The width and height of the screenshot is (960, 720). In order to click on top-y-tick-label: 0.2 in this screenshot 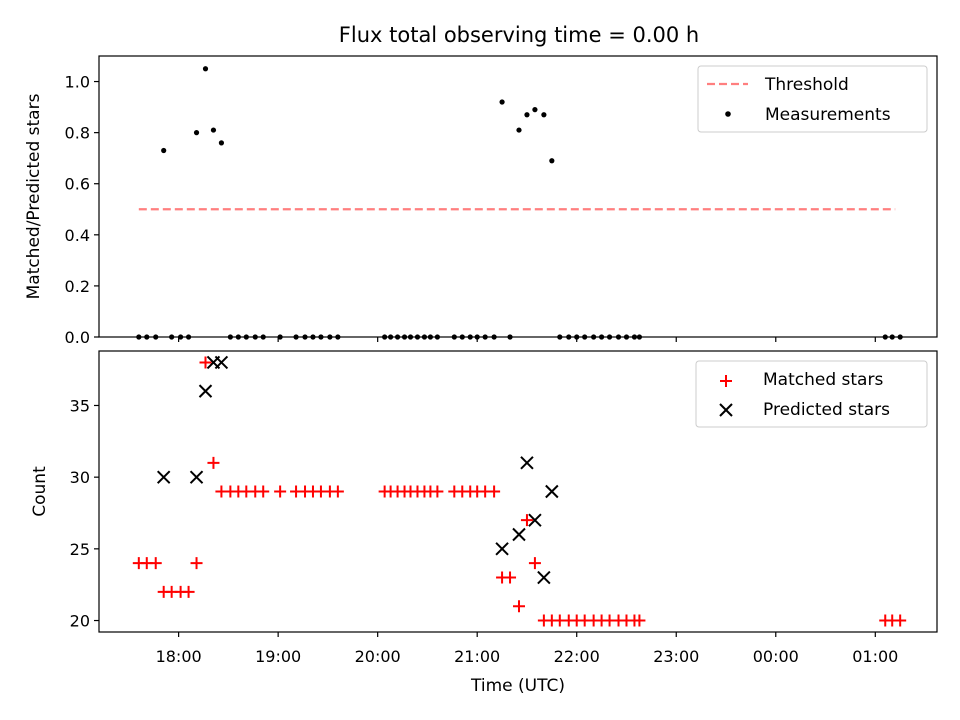, I will do `click(77, 286)`.